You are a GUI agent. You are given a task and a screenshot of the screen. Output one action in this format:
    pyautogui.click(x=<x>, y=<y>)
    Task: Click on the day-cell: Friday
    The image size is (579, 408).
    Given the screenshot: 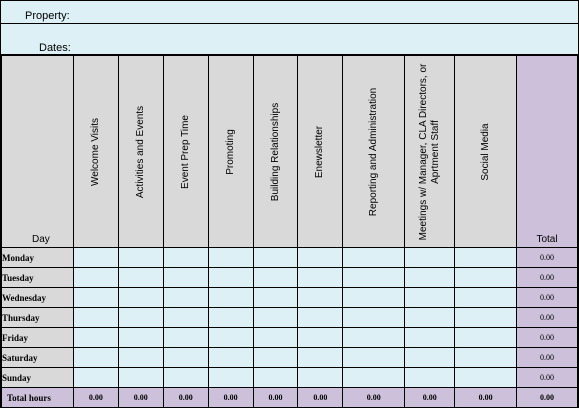 What is the action you would take?
    pyautogui.click(x=37, y=337)
    